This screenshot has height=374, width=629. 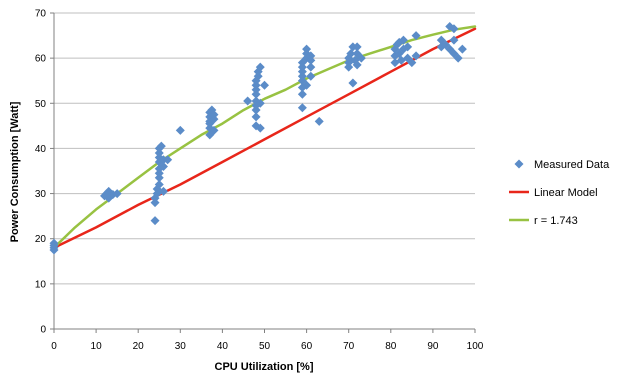 What do you see at coordinates (41, 59) in the screenshot?
I see `y-tick-label-60: 60` at bounding box center [41, 59].